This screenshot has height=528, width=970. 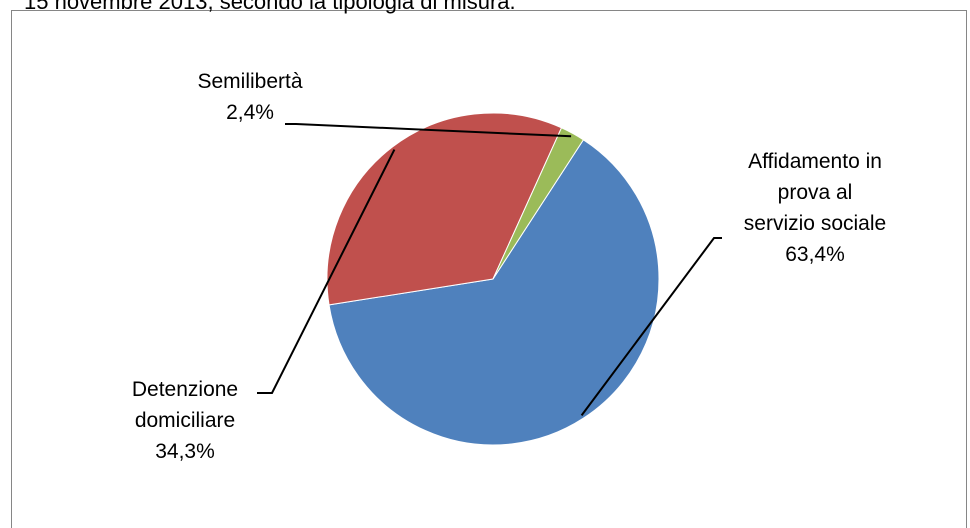 What do you see at coordinates (815, 161) in the screenshot?
I see `slice-name-line: Affidamento in` at bounding box center [815, 161].